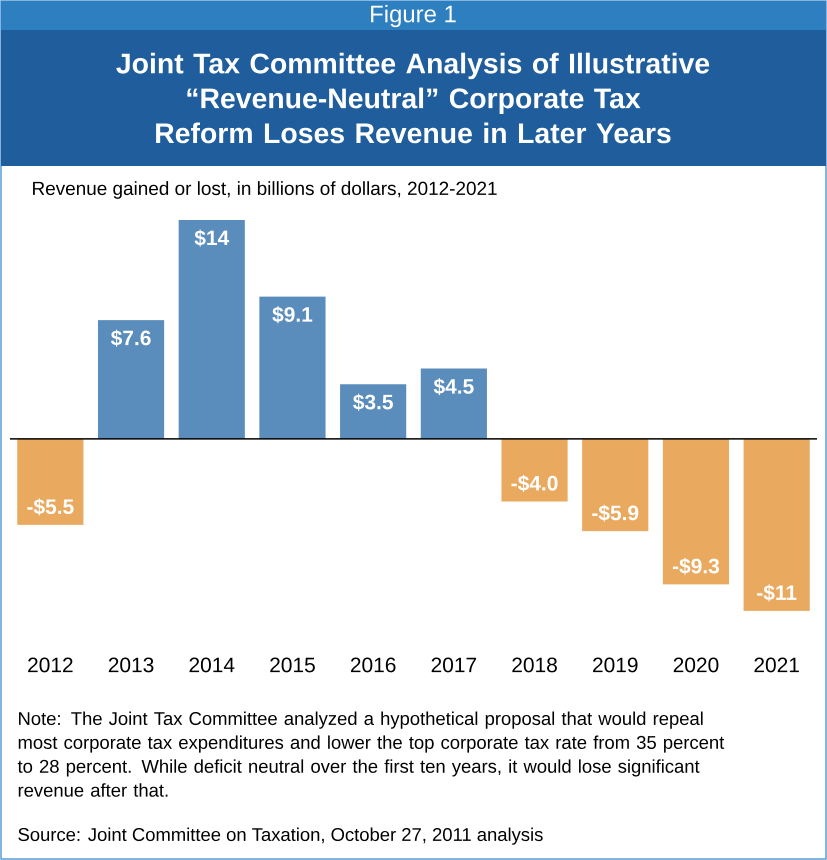  I want to click on x-tick-label: 2013, so click(131, 665).